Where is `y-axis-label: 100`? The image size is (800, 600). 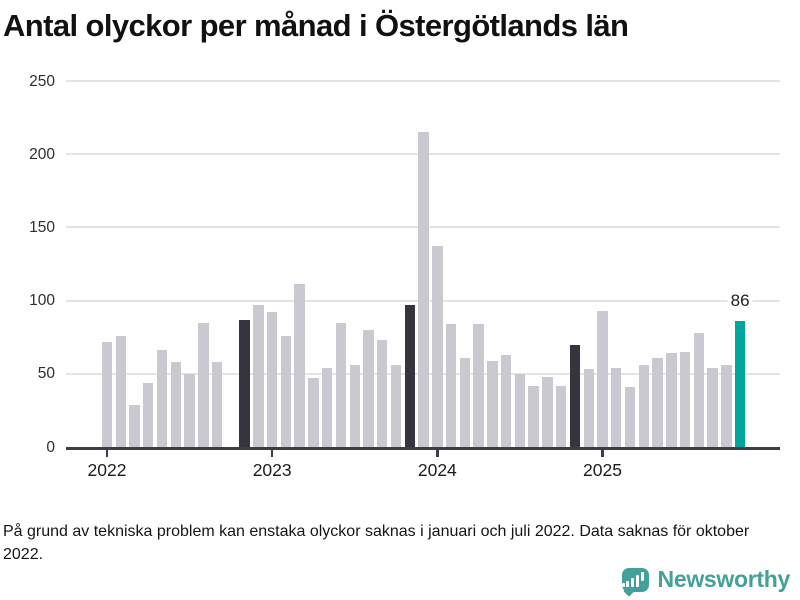 y-axis-label: 100 is located at coordinates (42, 301).